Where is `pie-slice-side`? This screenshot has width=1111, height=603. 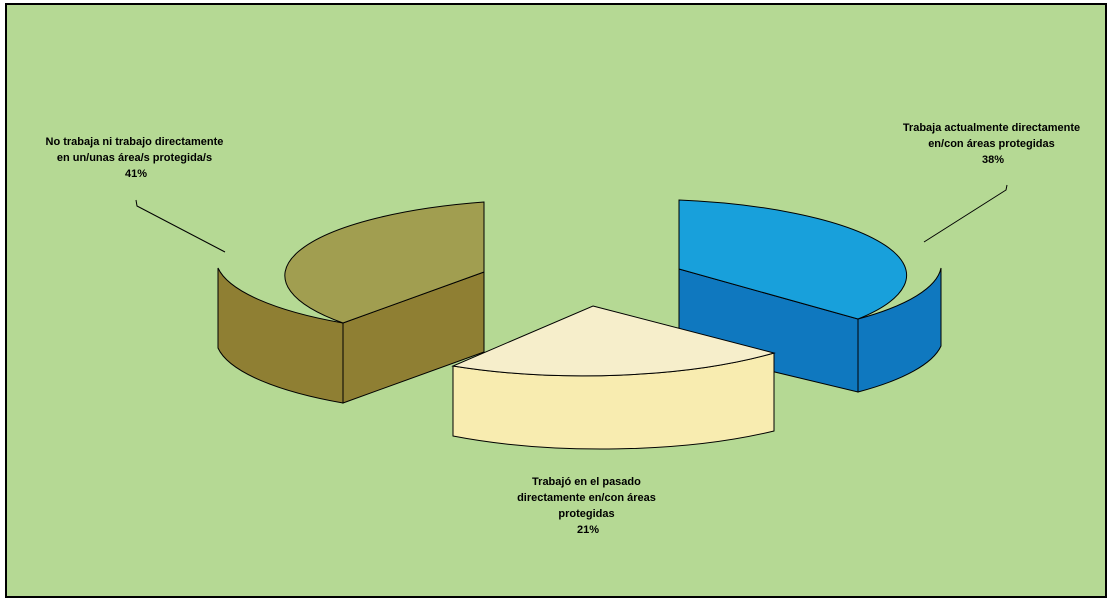
pie-slice-side is located at coordinates (899, 330).